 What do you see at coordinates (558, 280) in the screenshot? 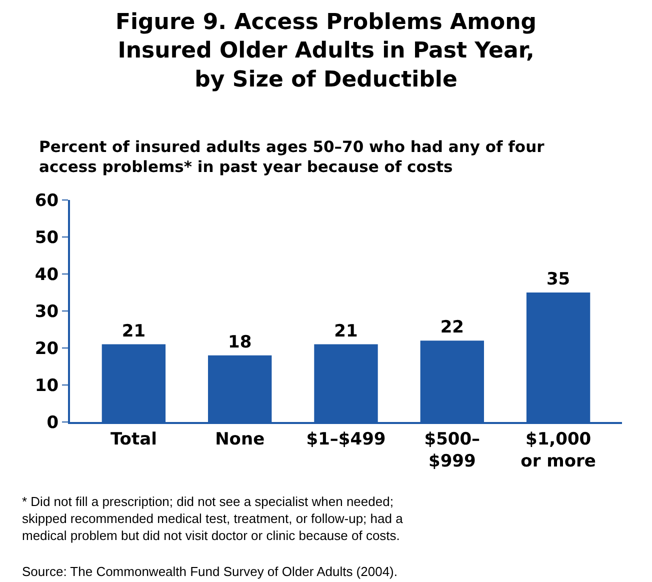
I see `data-label: 35` at bounding box center [558, 280].